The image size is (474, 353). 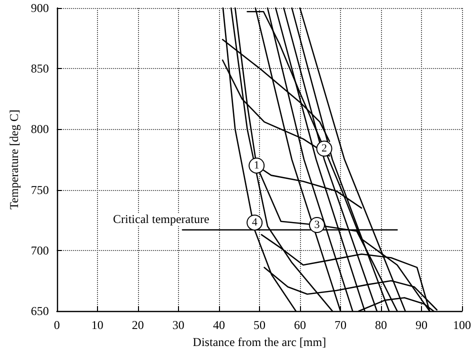 What do you see at coordinates (300, 325) in the screenshot?
I see `x-tick-label: 60` at bounding box center [300, 325].